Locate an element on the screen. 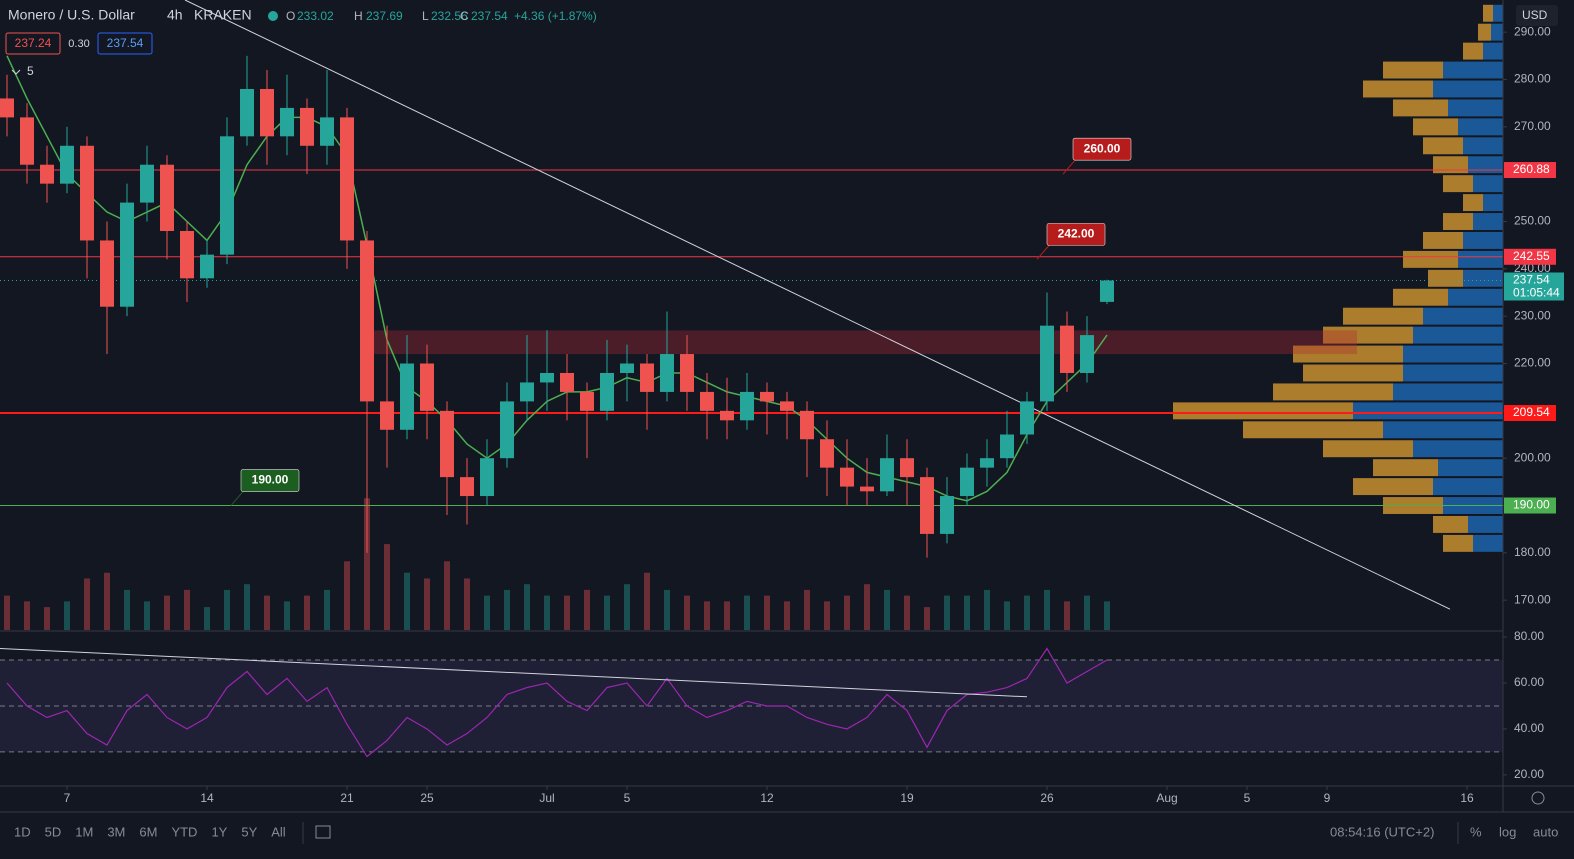  range-button: 6M is located at coordinates (148, 831).